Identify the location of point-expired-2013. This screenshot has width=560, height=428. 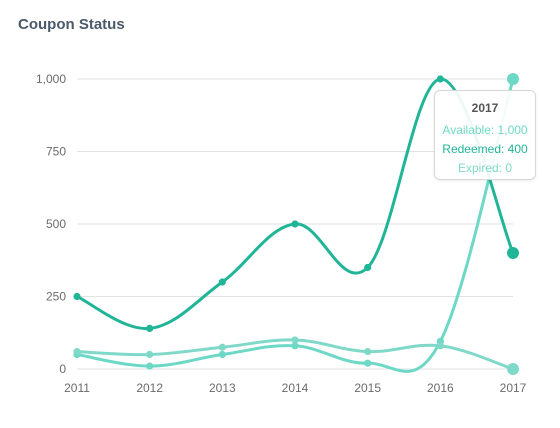
(222, 347).